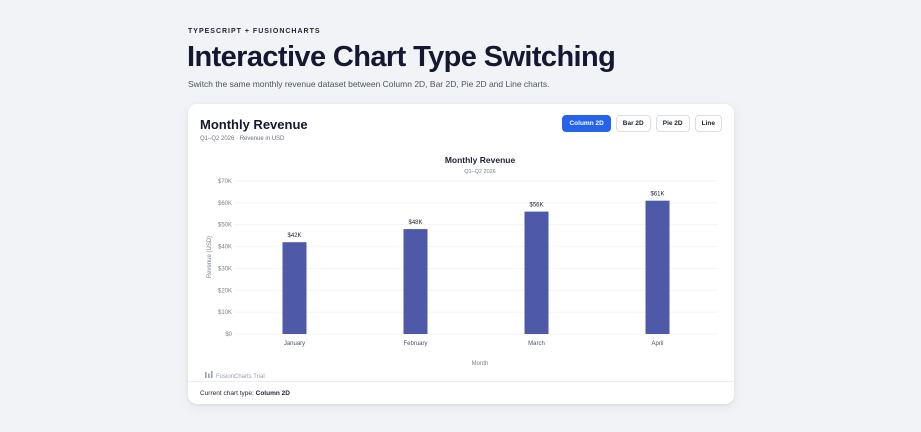 Image resolution: width=921 pixels, height=432 pixels. What do you see at coordinates (708, 123) in the screenshot?
I see `line-button: Line` at bounding box center [708, 123].